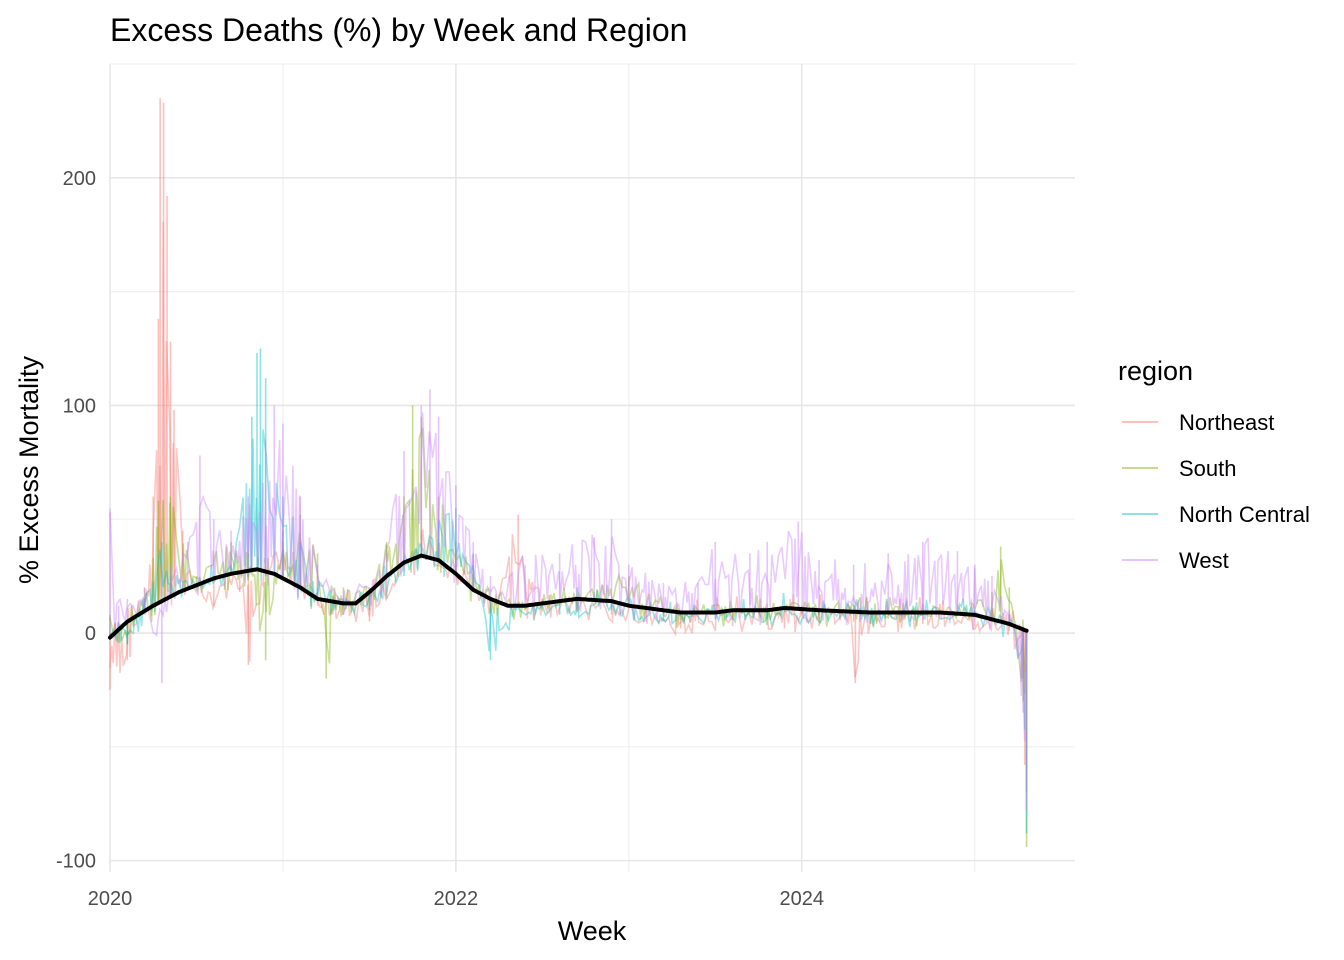 The width and height of the screenshot is (1344, 960). Describe the element at coordinates (592, 931) in the screenshot. I see `x-axis-title: Week` at that location.